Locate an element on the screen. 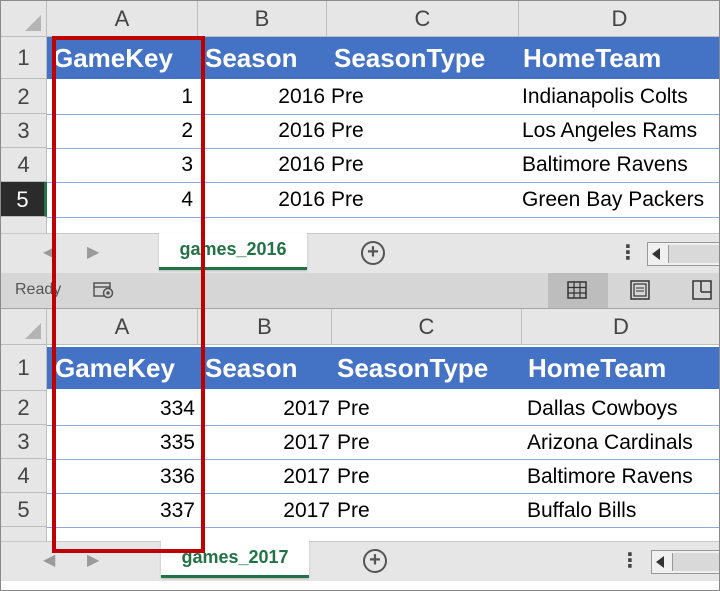 This screenshot has width=720, height=591. cell-gamekey: 1 is located at coordinates (187, 96).